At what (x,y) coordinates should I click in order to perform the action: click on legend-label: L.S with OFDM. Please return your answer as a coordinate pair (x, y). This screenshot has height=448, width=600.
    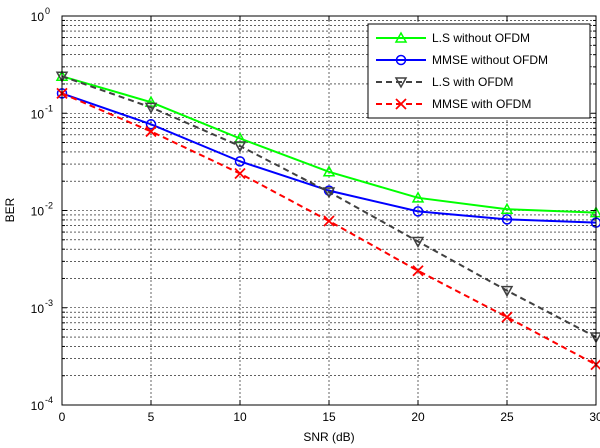
    Looking at the image, I should click on (472, 82).